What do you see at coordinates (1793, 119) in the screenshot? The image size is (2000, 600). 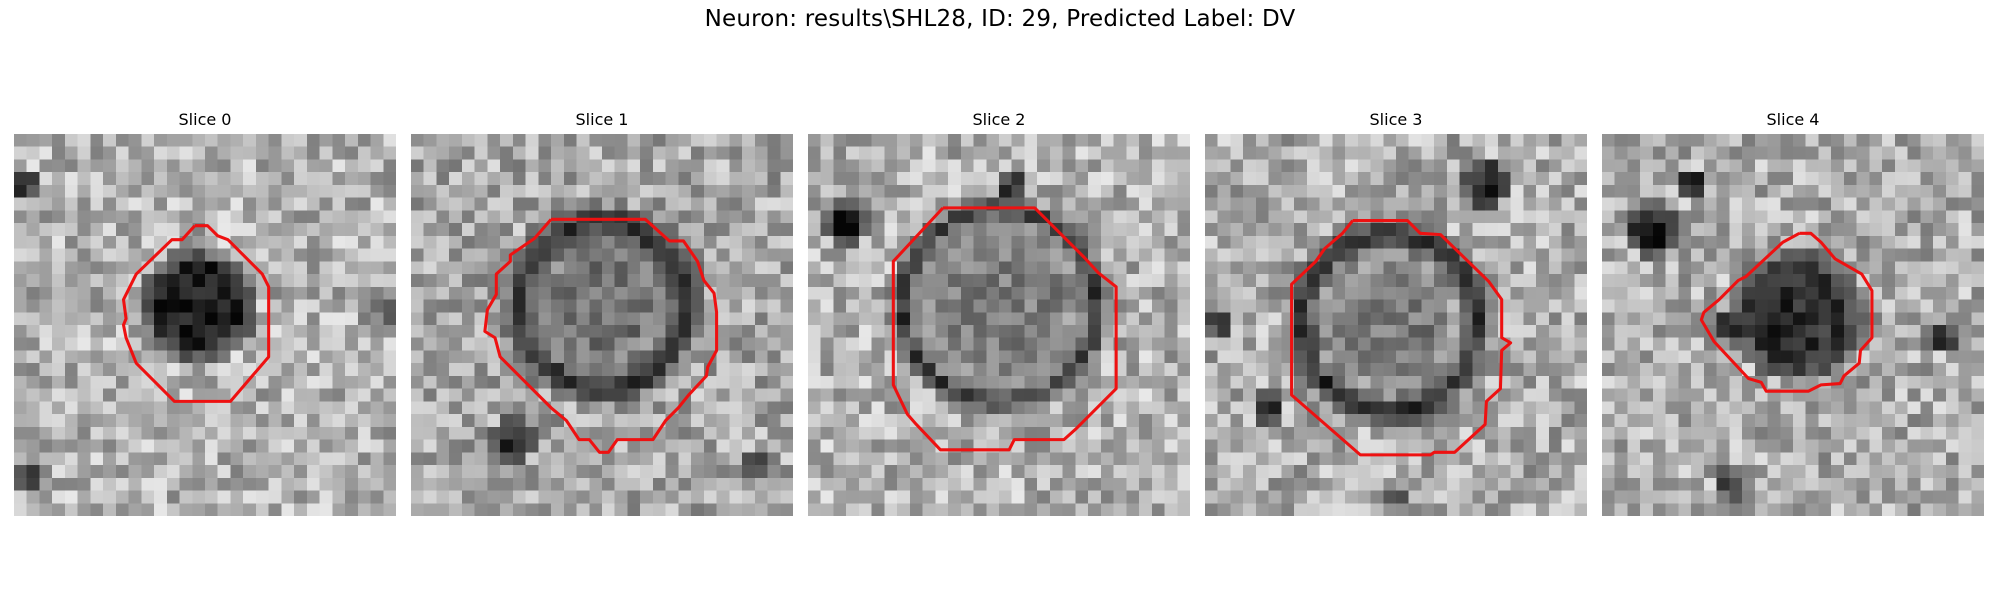 I see `slice-title: Slice 4` at bounding box center [1793, 119].